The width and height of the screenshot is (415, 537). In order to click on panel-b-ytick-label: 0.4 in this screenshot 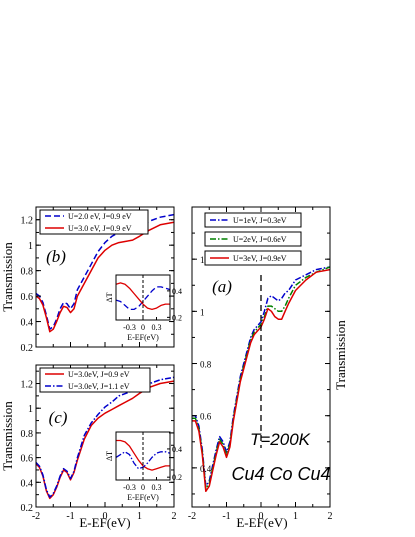, I will do `click(27, 323)`.